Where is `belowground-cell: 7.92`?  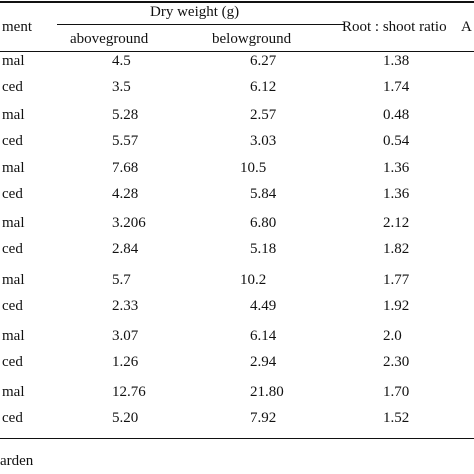 belowground-cell: 7.92 is located at coordinates (263, 418).